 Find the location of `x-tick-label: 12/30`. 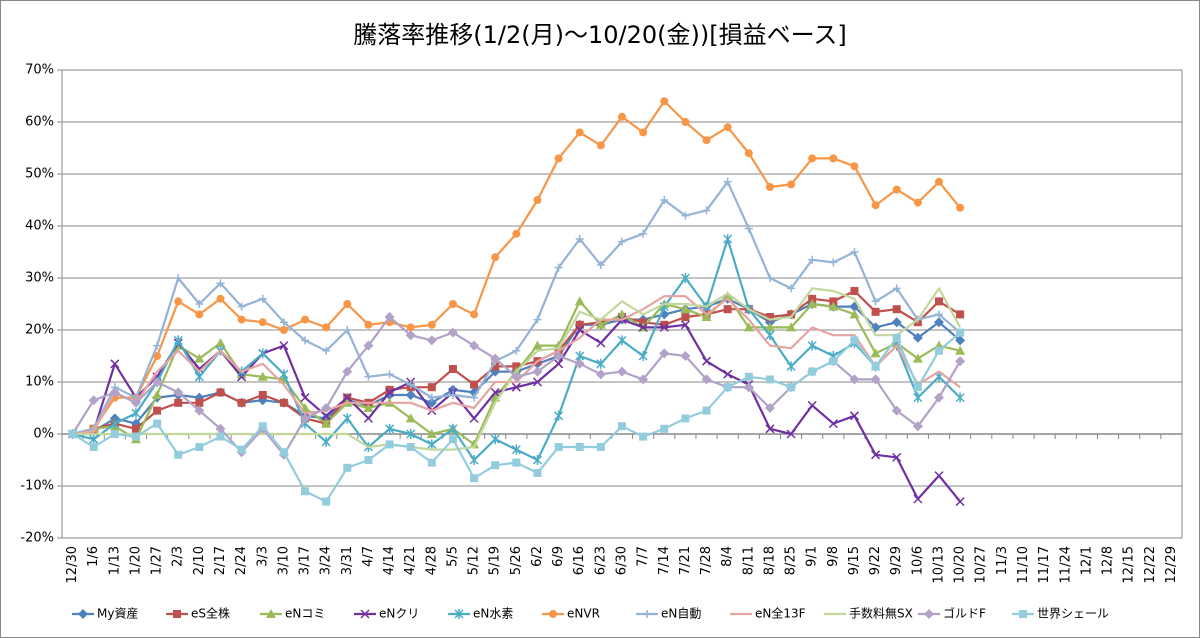

x-tick-label: 12/30 is located at coordinates (72, 564).